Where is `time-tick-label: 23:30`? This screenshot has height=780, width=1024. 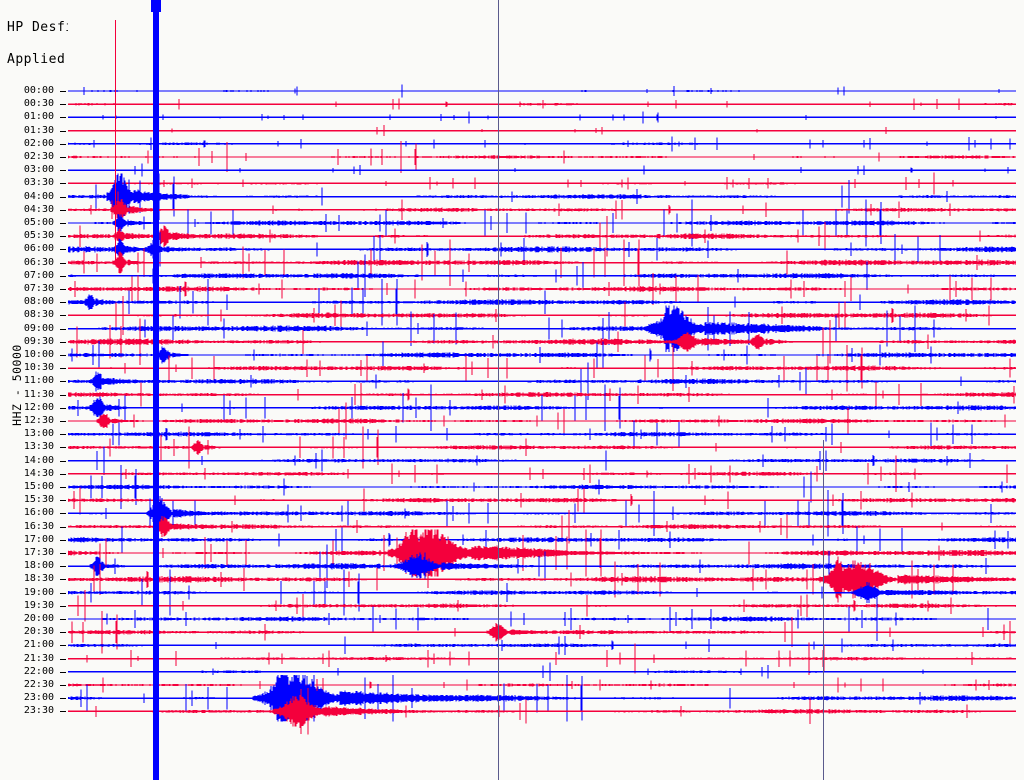 time-tick-label: 23:30 is located at coordinates (38, 711).